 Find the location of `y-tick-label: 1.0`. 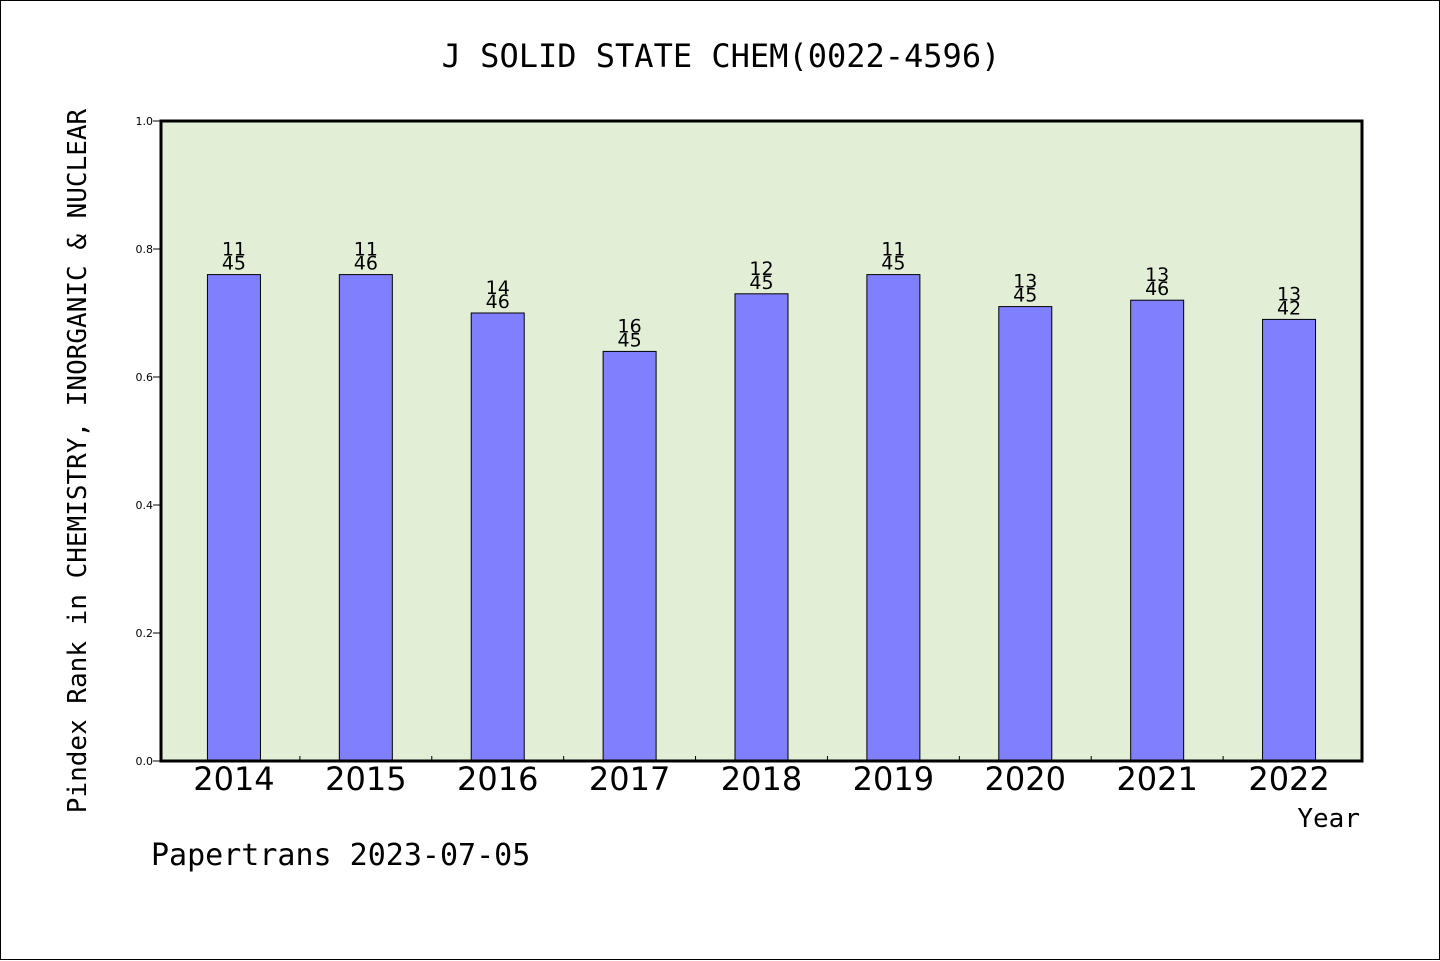

y-tick-label: 1.0 is located at coordinates (145, 121).